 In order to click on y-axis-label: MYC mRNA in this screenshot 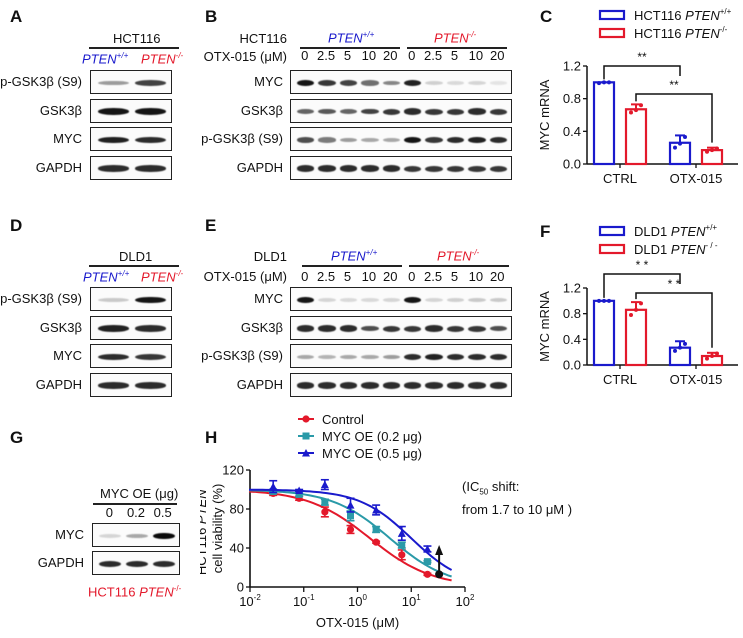, I will do `click(544, 326)`.